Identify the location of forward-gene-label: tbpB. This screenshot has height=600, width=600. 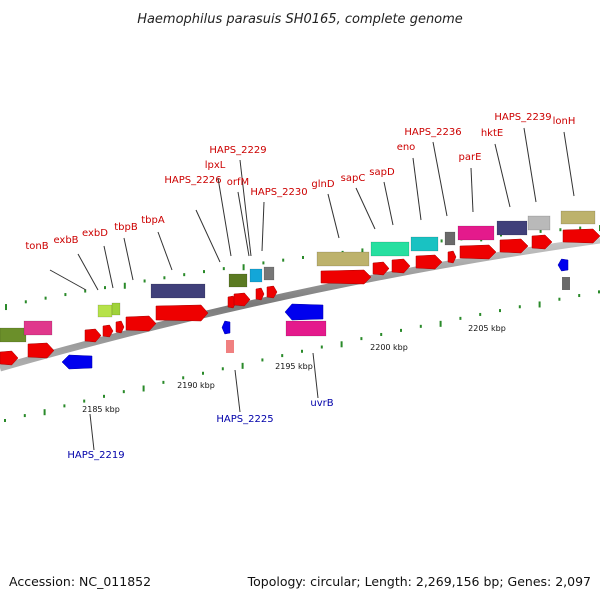
(126, 227).